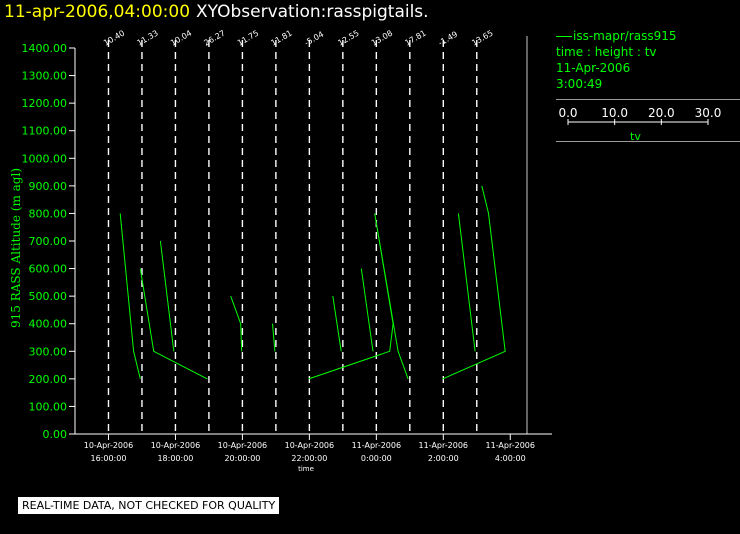 Image resolution: width=740 pixels, height=534 pixels. What do you see at coordinates (48, 269) in the screenshot?
I see `y-tick-label: 600.00` at bounding box center [48, 269].